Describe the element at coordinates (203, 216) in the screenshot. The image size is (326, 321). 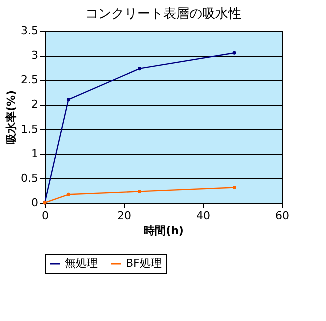
I see `x-tick-label: 40` at that location.